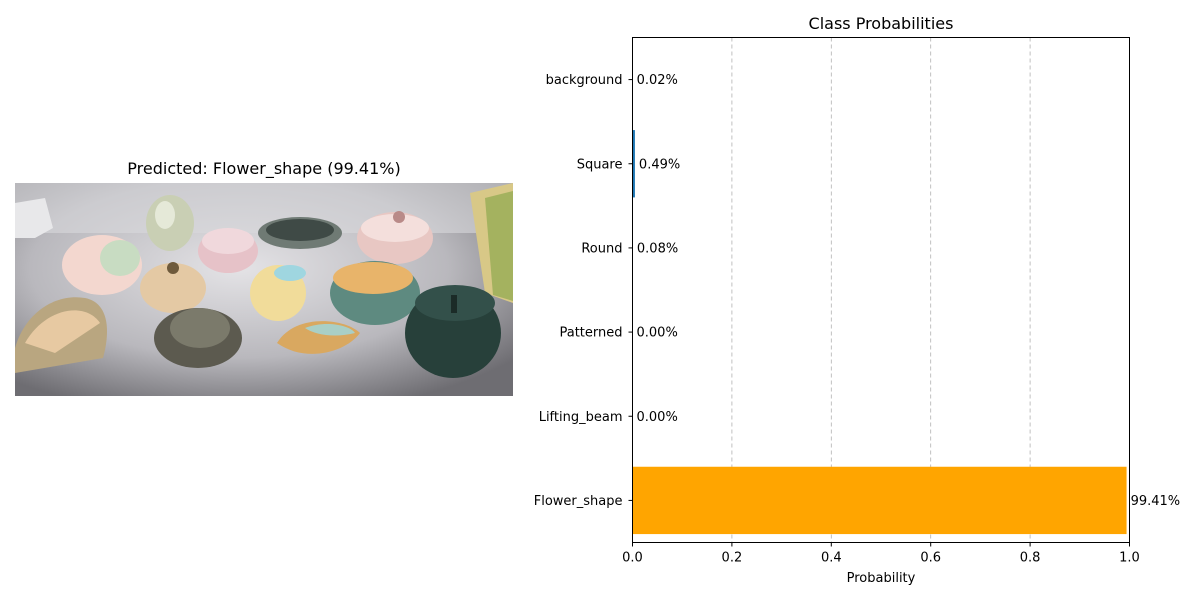  I want to click on x-tick-label: 0.0, so click(632, 558).